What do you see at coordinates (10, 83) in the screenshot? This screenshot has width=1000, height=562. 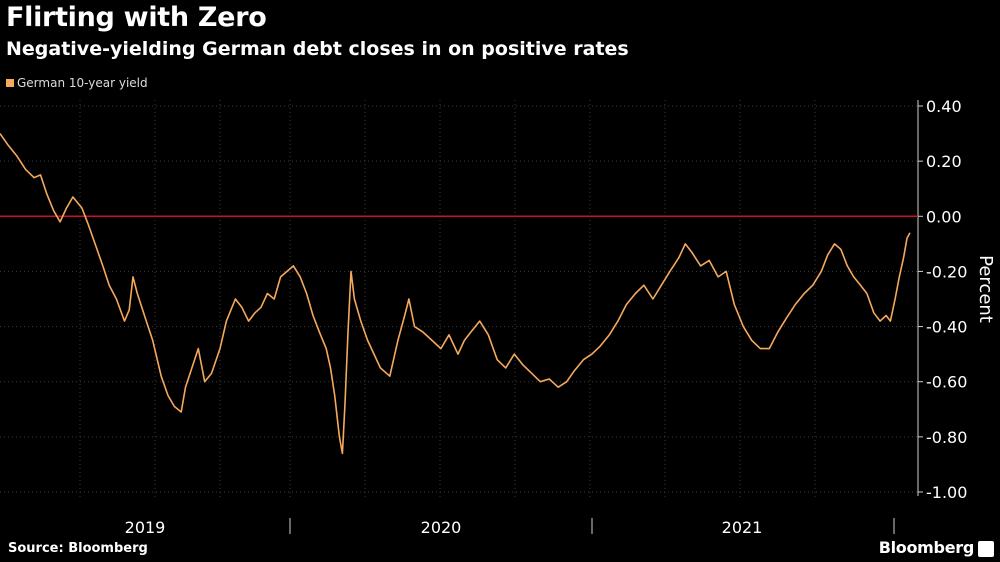 I see `legend-swatch` at bounding box center [10, 83].